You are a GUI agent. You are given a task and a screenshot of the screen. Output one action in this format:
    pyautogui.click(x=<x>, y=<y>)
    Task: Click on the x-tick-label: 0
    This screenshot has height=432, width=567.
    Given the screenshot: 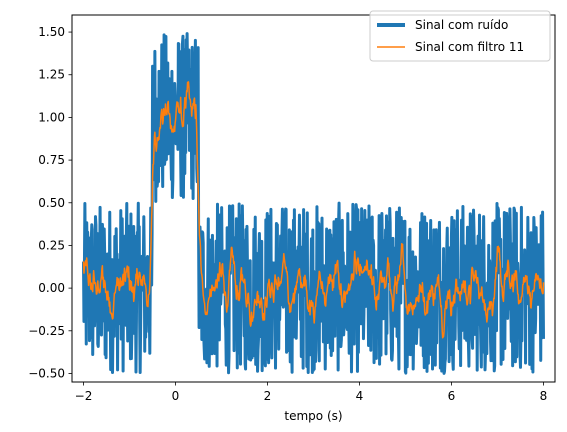 What is the action you would take?
    pyautogui.click(x=176, y=396)
    